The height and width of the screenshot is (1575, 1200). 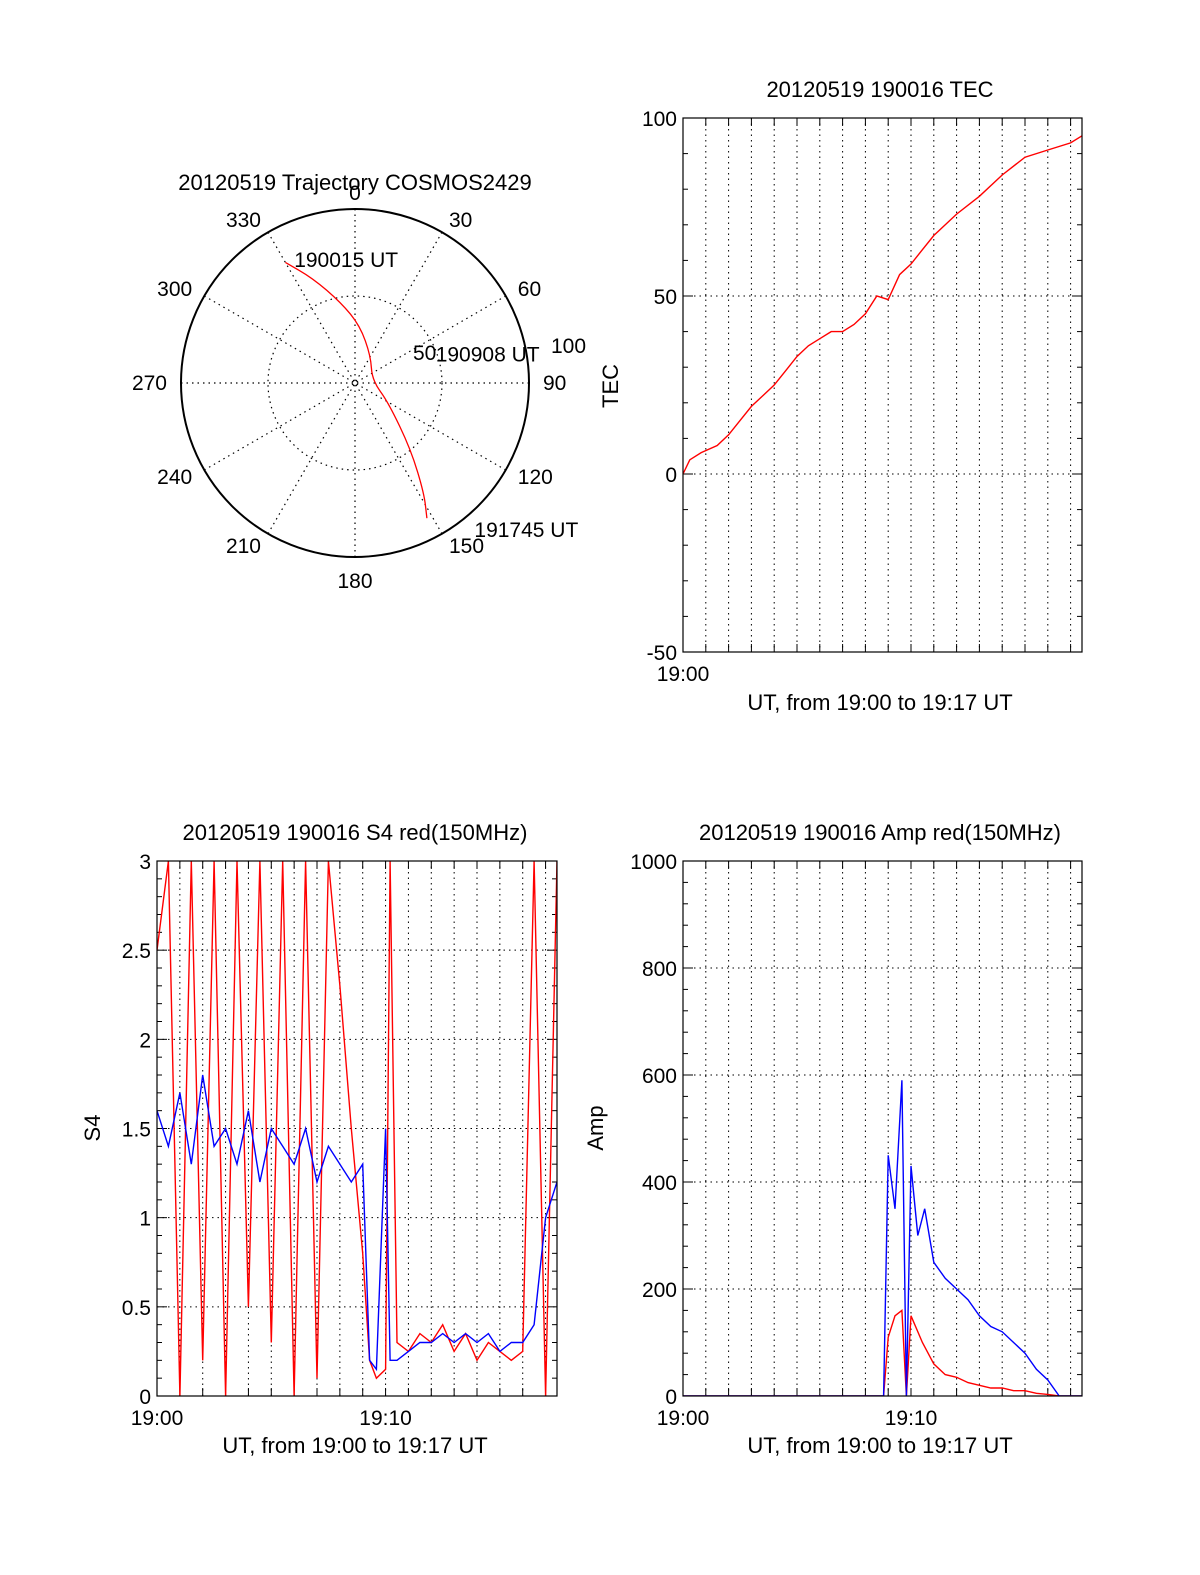 What do you see at coordinates (136, 951) in the screenshot?
I see `y-tick-label: 2.5` at bounding box center [136, 951].